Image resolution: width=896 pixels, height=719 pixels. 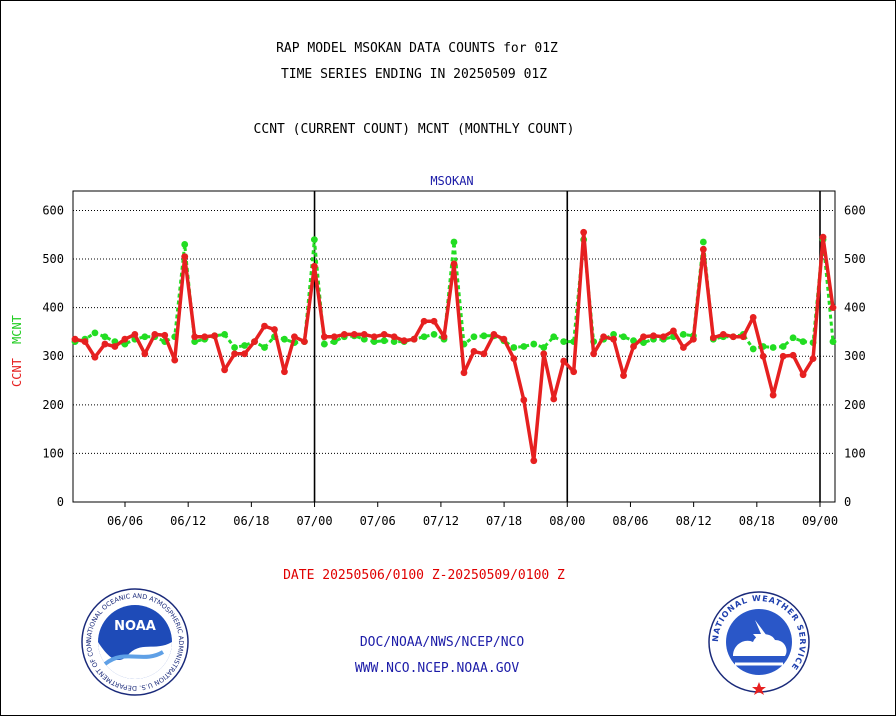 What do you see at coordinates (451, 181) in the screenshot?
I see `panel-label: MSOKAN` at bounding box center [451, 181].